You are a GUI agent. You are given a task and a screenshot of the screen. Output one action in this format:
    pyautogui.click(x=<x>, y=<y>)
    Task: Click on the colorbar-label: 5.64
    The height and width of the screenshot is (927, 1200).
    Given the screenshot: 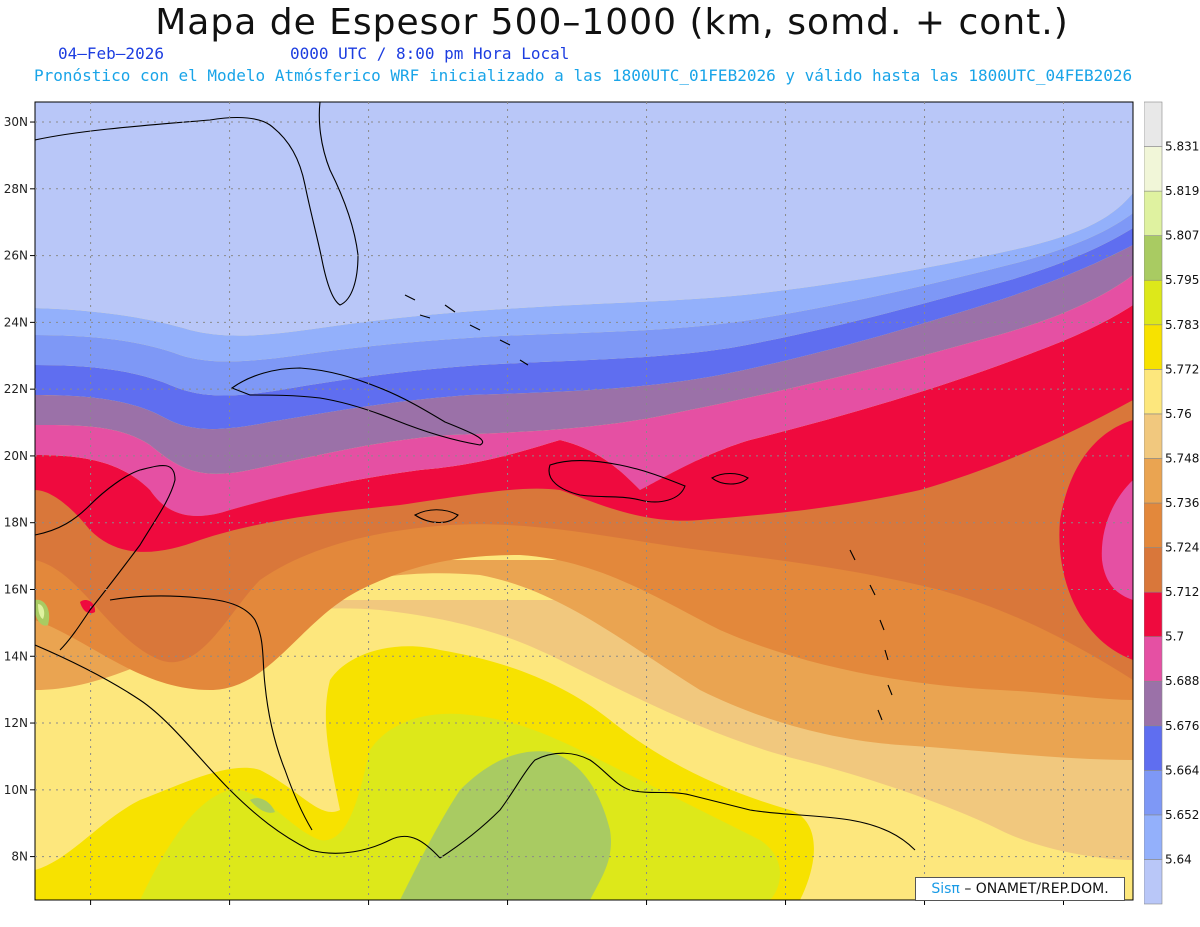 What is the action you would take?
    pyautogui.click(x=1178, y=859)
    